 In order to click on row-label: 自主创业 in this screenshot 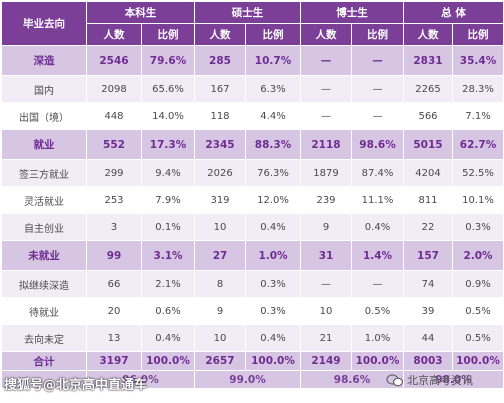, I will do `click(44, 227)`.